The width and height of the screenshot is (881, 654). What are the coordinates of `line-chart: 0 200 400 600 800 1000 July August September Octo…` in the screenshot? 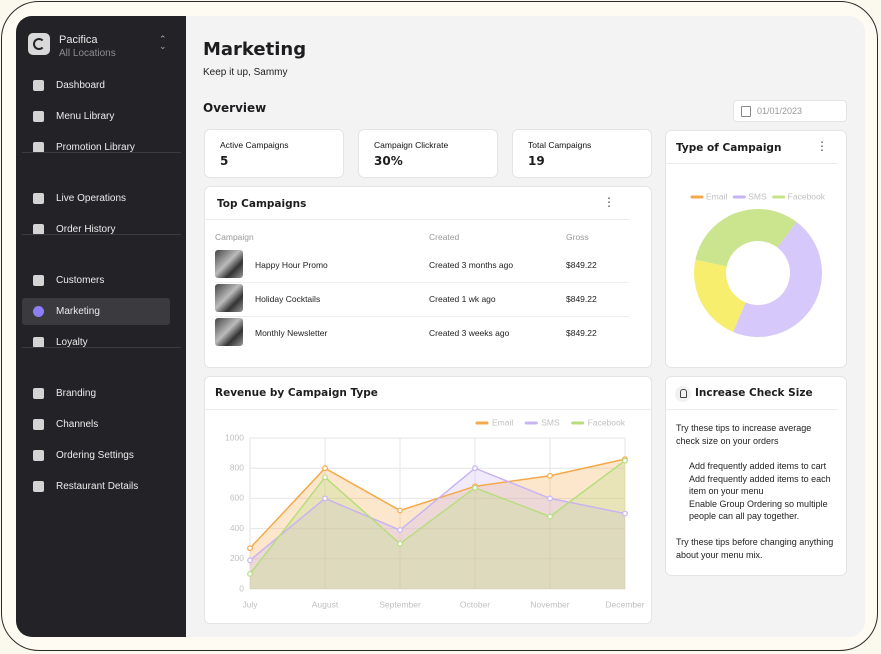 It's located at (435, 513).